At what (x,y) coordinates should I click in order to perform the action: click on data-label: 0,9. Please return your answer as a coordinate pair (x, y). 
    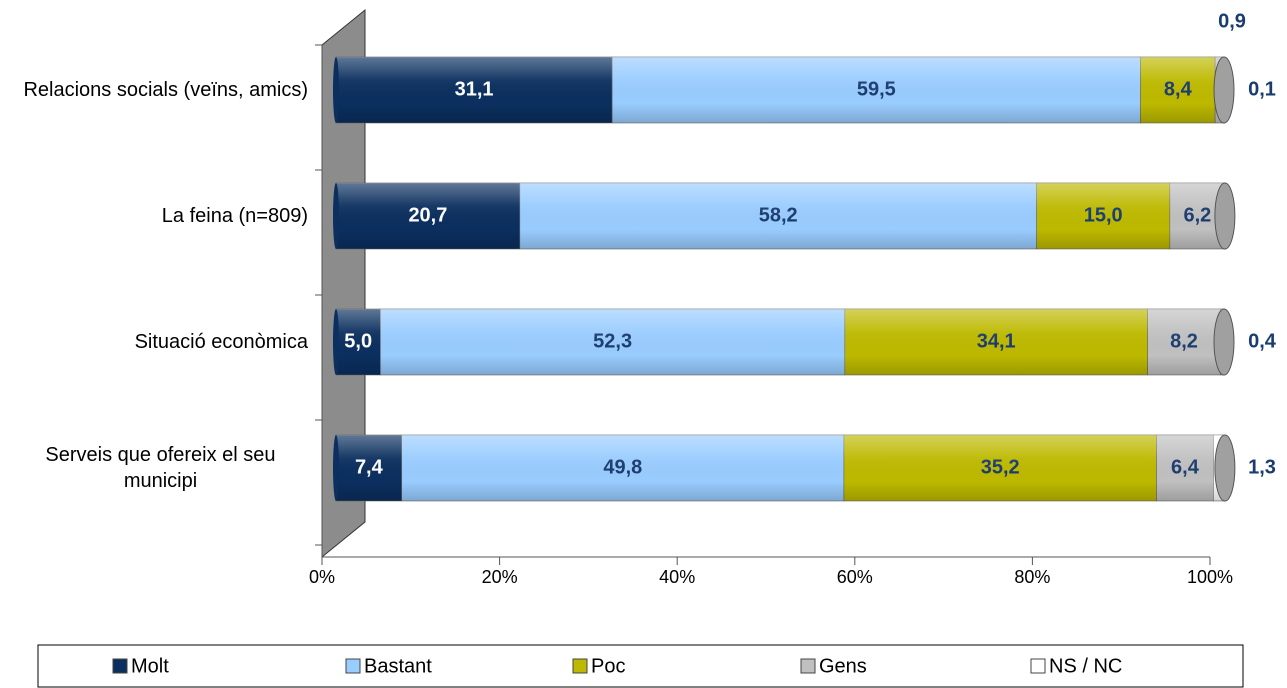
    Looking at the image, I should click on (1232, 21).